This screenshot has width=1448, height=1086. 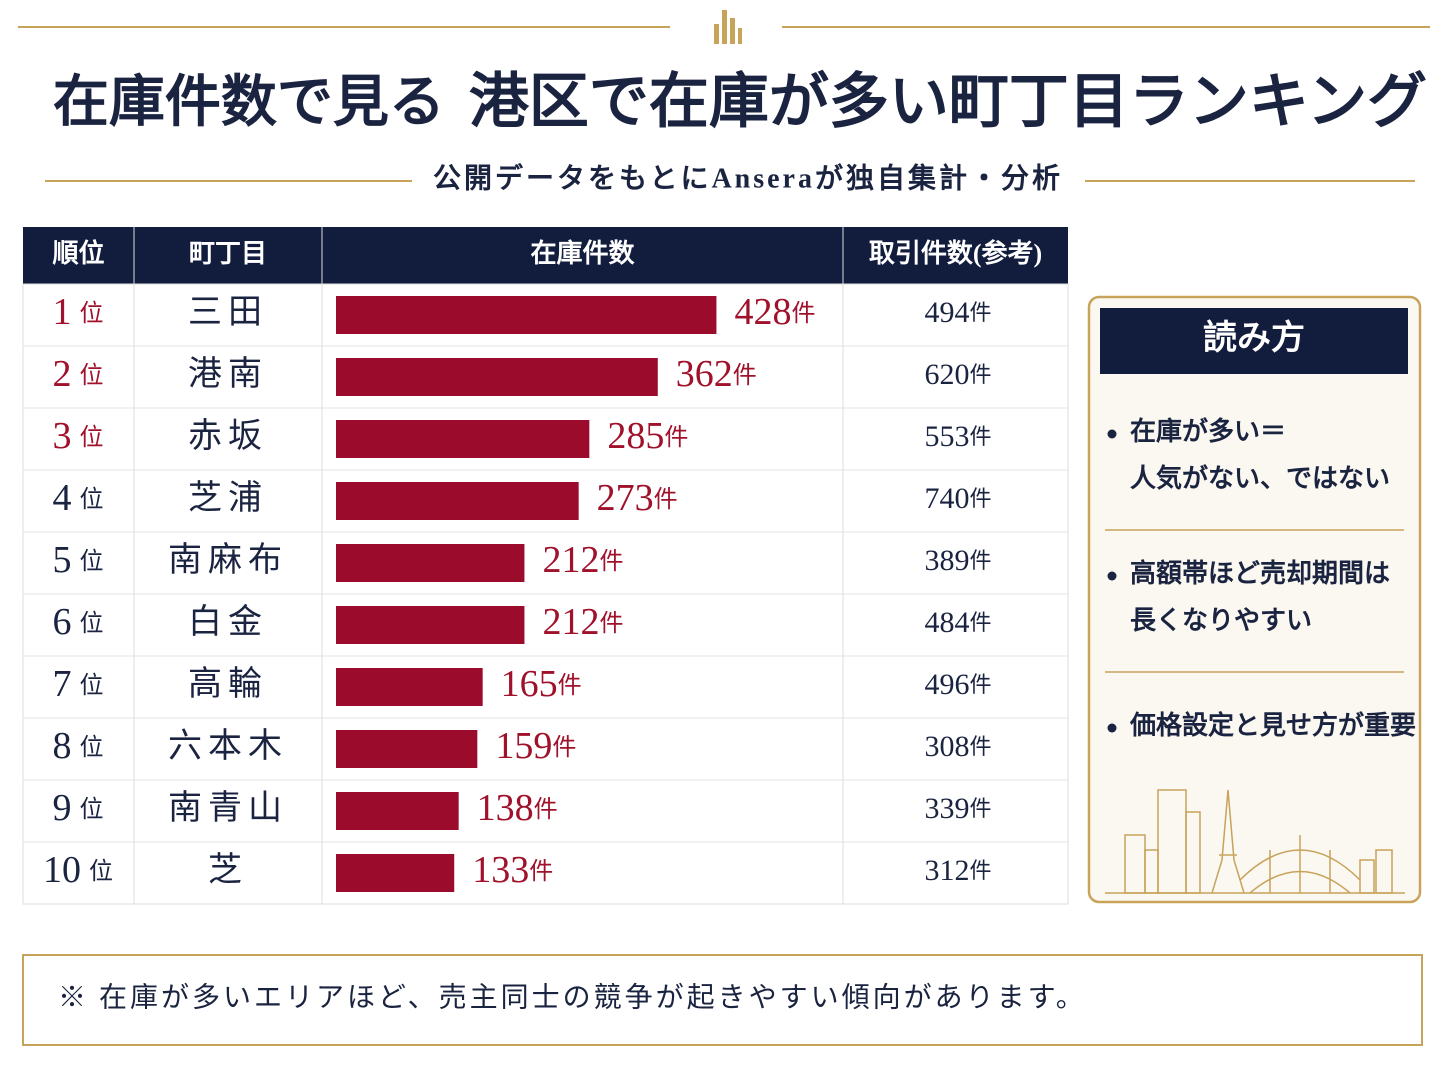 I want to click on column-header: 町丁目, so click(x=228, y=253).